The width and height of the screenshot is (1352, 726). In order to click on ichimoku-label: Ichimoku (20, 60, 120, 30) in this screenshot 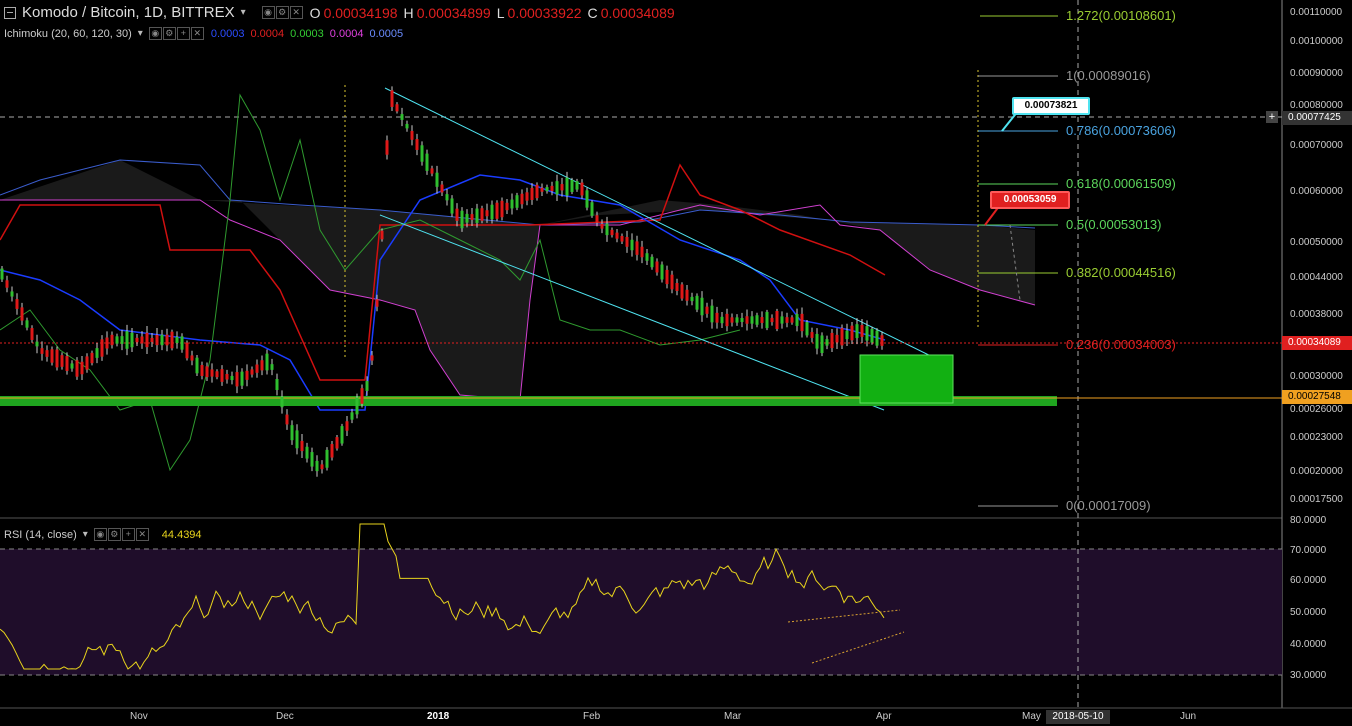, I will do `click(68, 33)`.